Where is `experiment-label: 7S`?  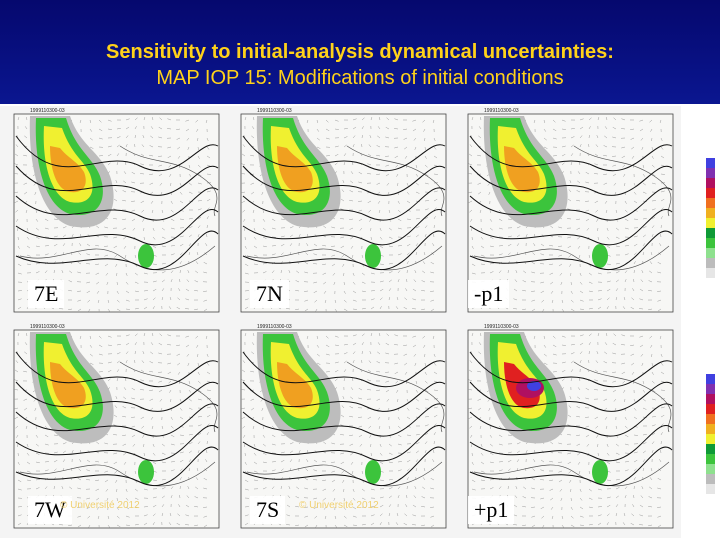 experiment-label: 7S is located at coordinates (268, 510).